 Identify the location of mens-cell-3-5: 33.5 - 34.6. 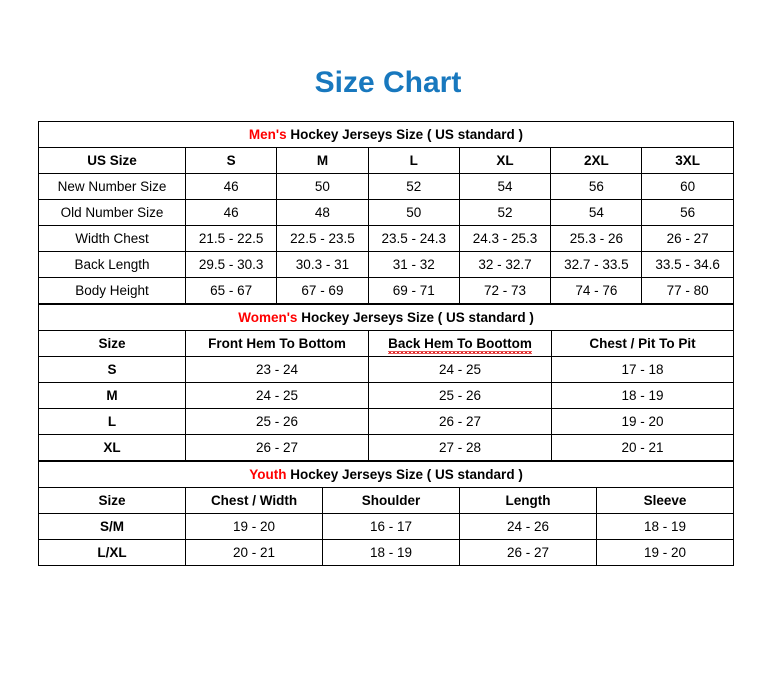
(687, 264).